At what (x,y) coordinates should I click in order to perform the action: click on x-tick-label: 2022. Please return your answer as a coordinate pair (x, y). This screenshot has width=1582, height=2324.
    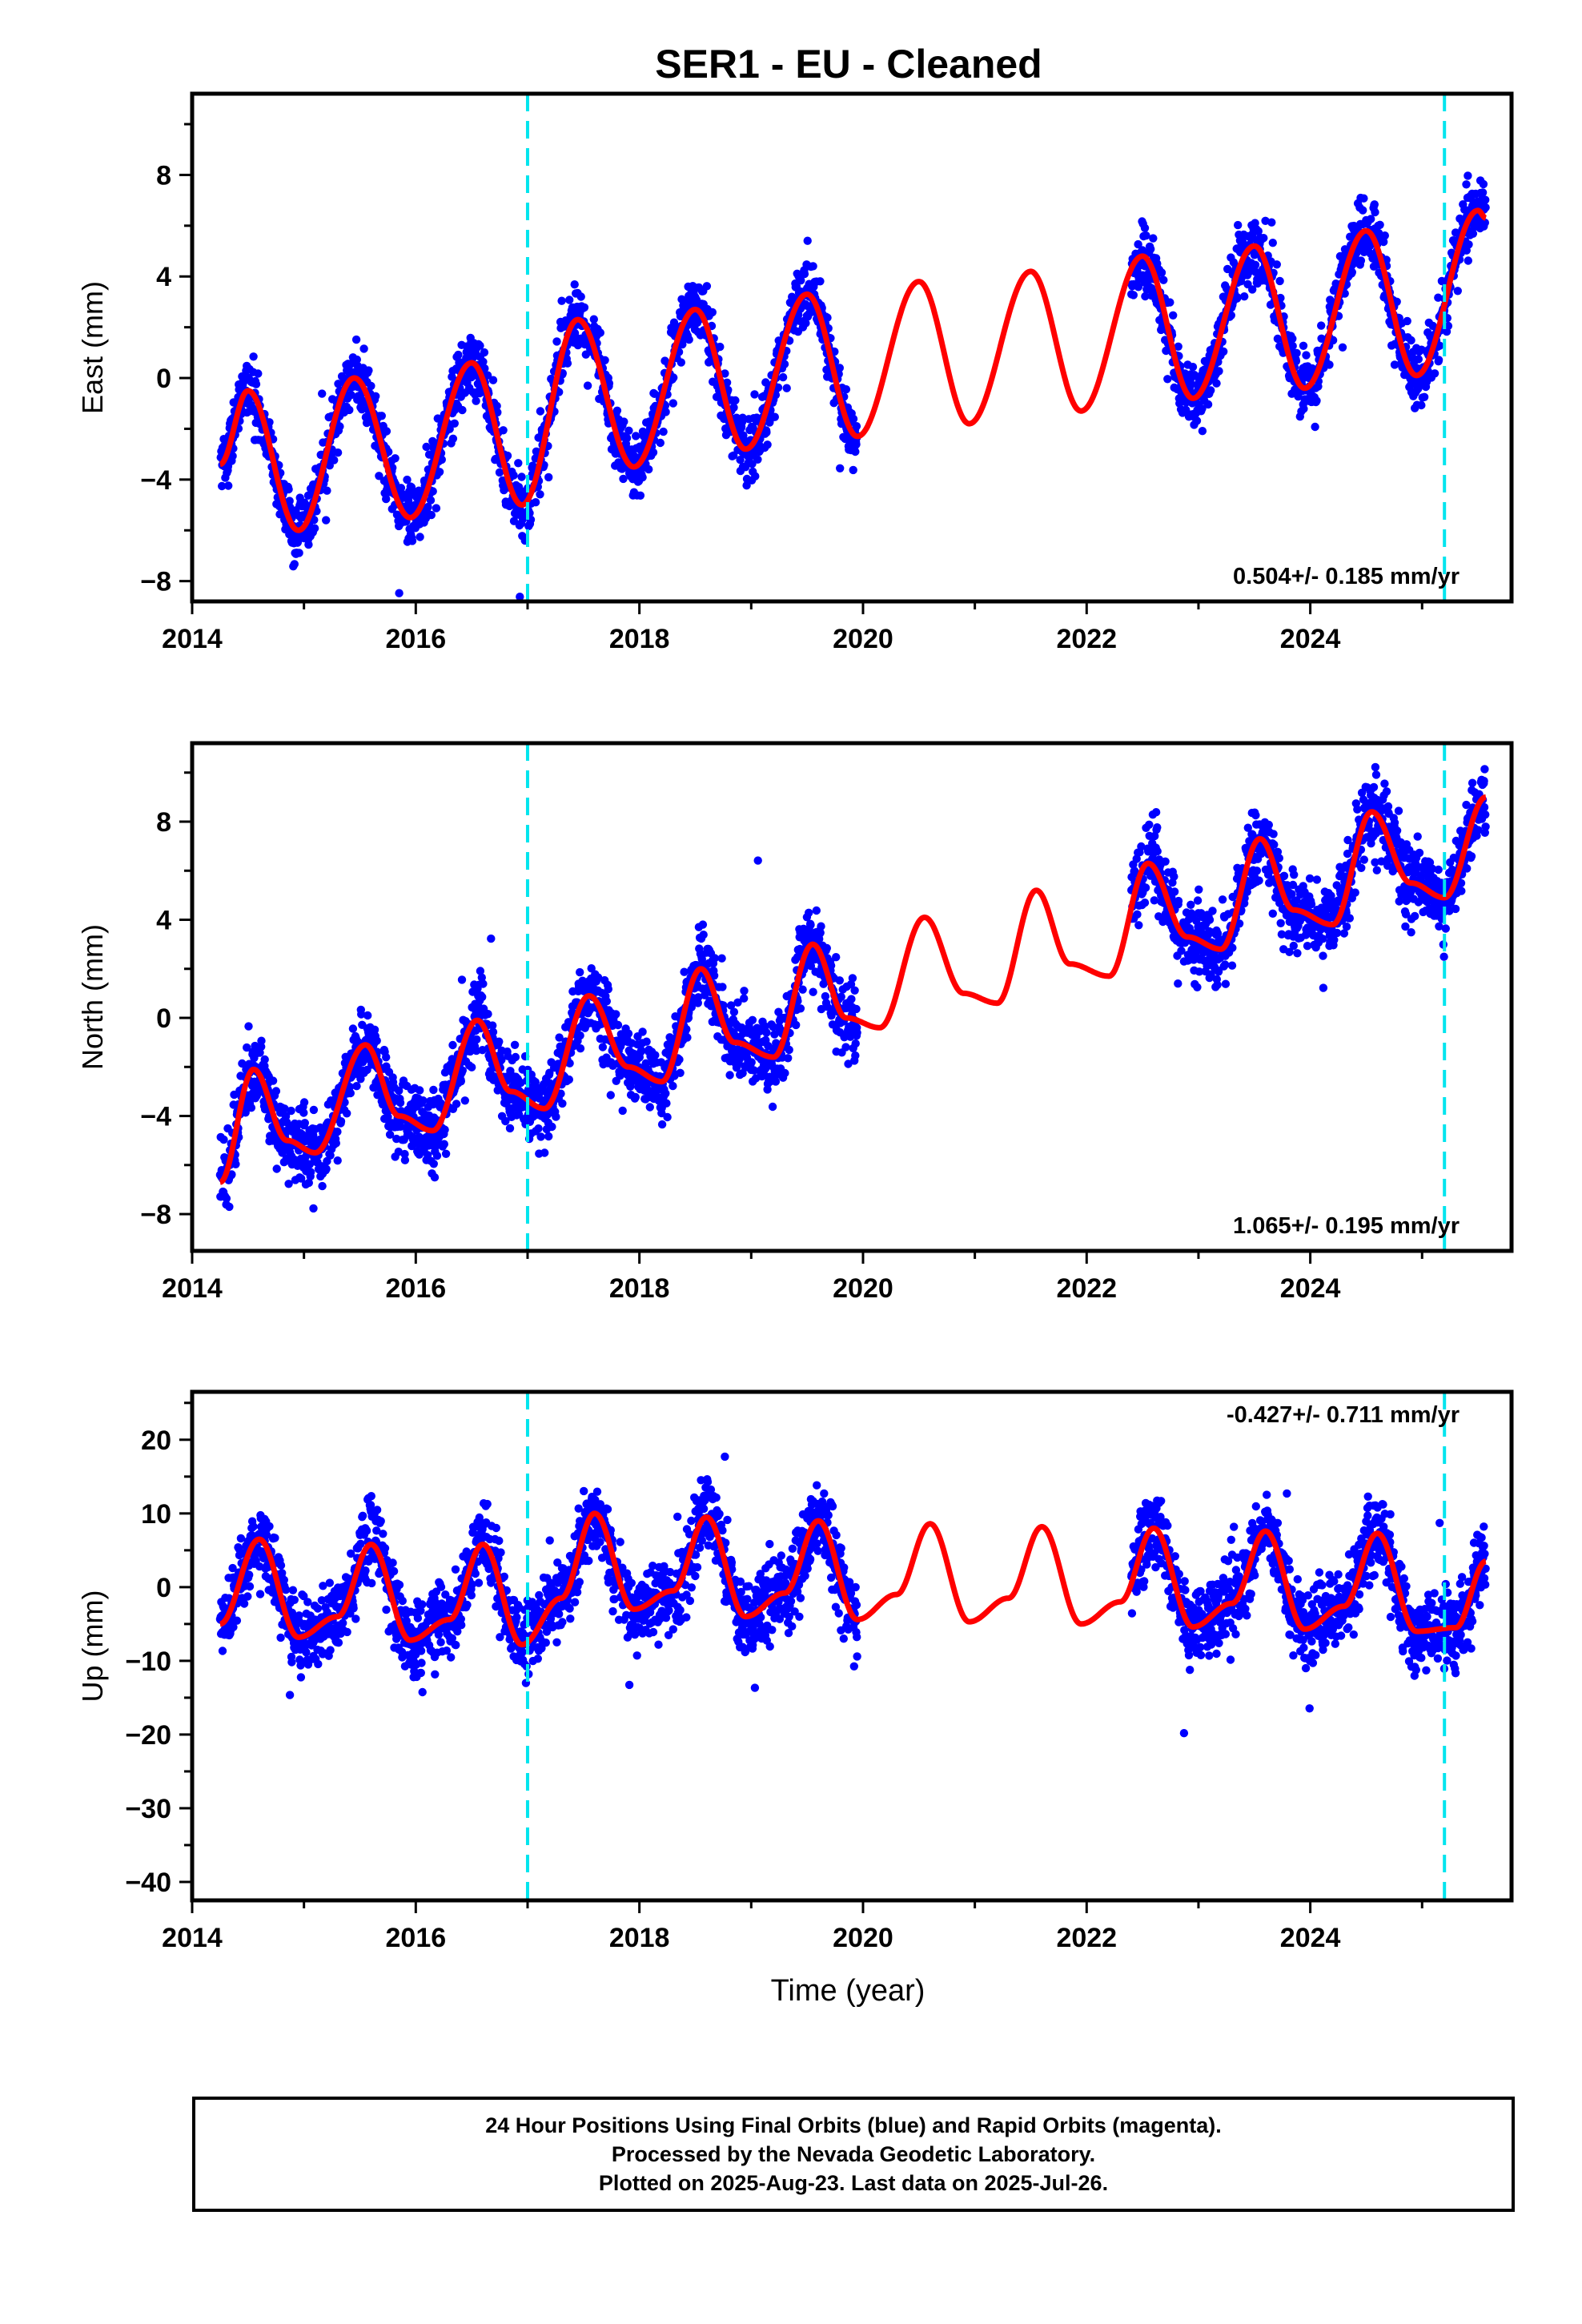
    Looking at the image, I should click on (1086, 639).